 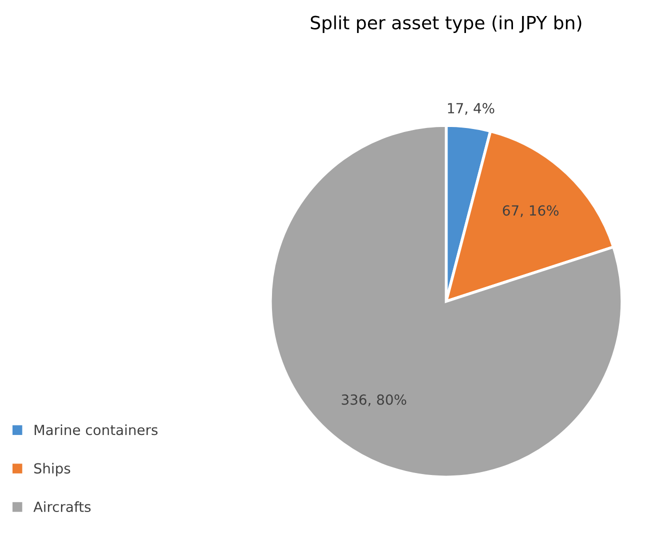 What do you see at coordinates (374, 400) in the screenshot?
I see `data-label: 336, 80%` at bounding box center [374, 400].